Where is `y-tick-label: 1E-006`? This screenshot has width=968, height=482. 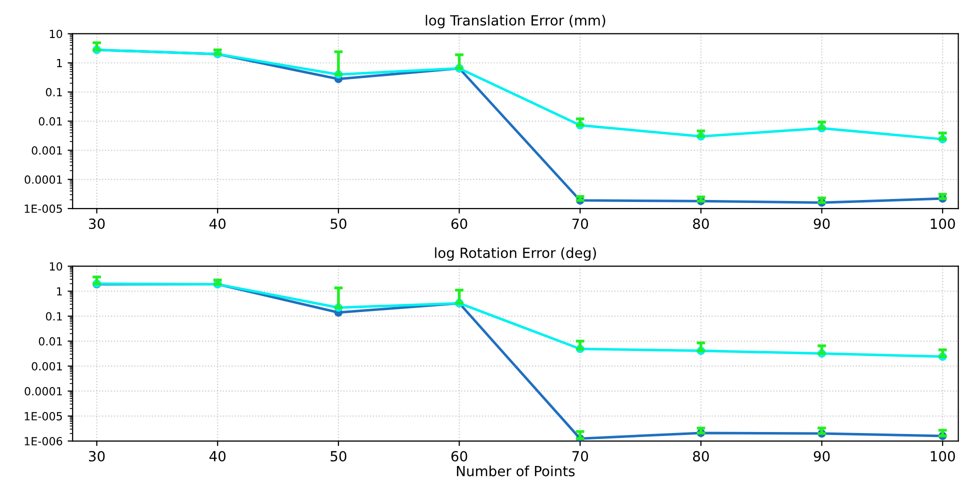 y-tick-label: 1E-006 is located at coordinates (43, 441).